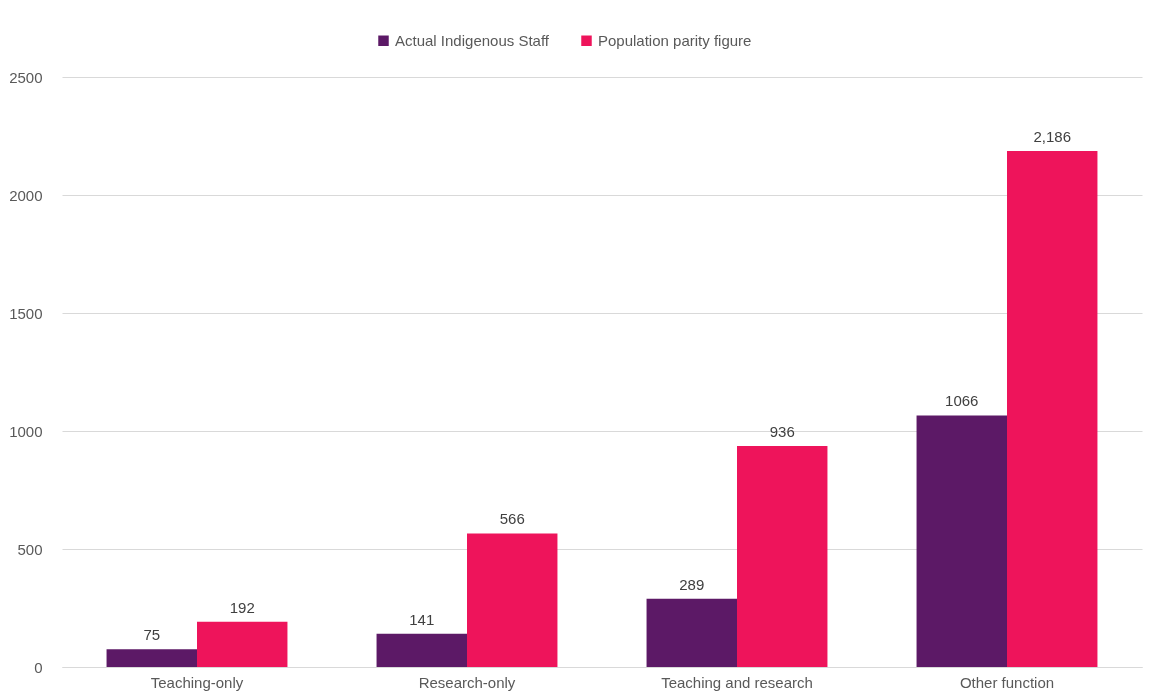  Describe the element at coordinates (737, 682) in the screenshot. I see `x-tick-label: Teaching and research` at that location.